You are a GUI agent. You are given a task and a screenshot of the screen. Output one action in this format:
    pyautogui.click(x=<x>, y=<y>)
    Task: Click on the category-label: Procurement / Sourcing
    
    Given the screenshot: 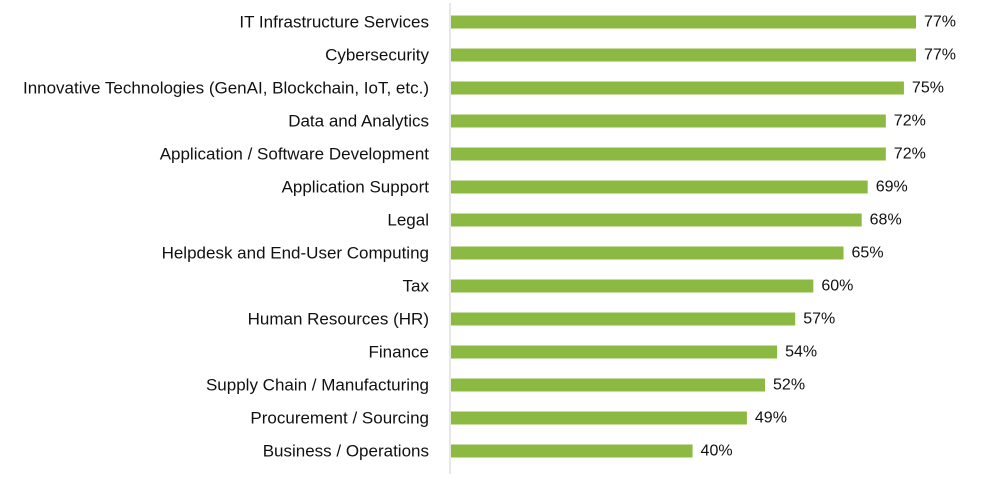 What is the action you would take?
    pyautogui.click(x=339, y=418)
    